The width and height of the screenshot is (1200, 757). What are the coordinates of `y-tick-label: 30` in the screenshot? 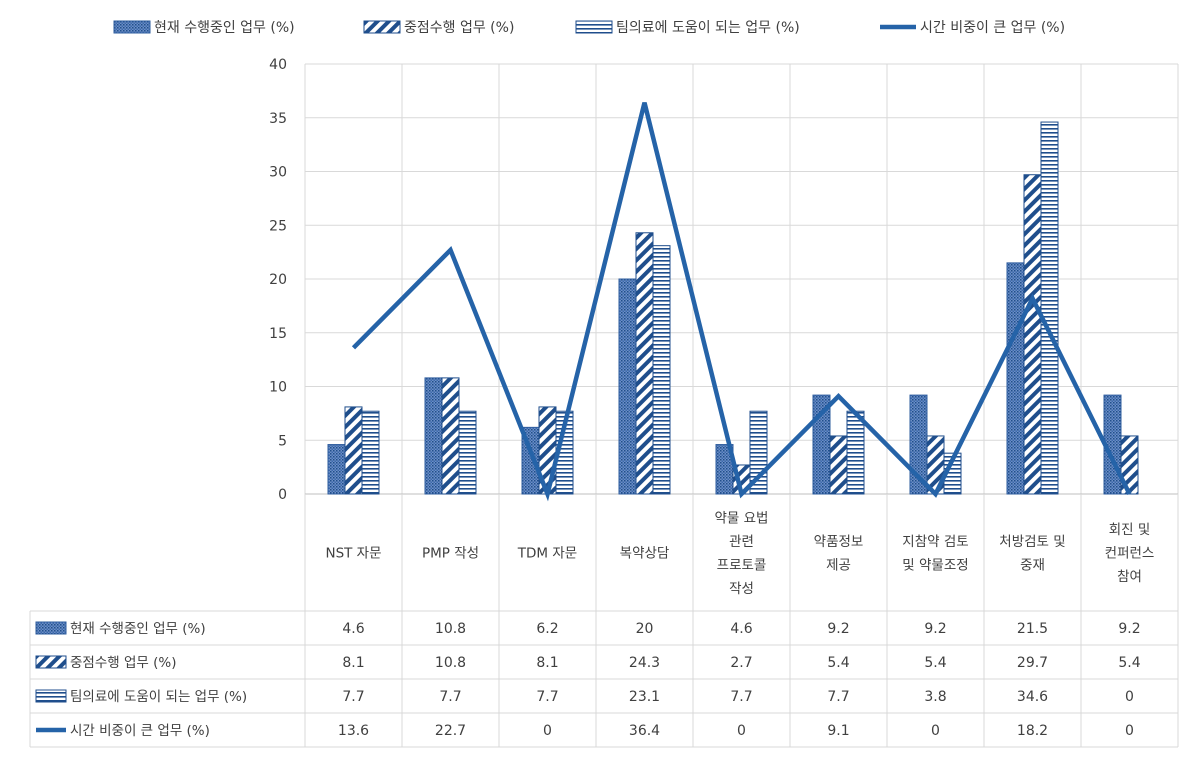 It's located at (278, 173).